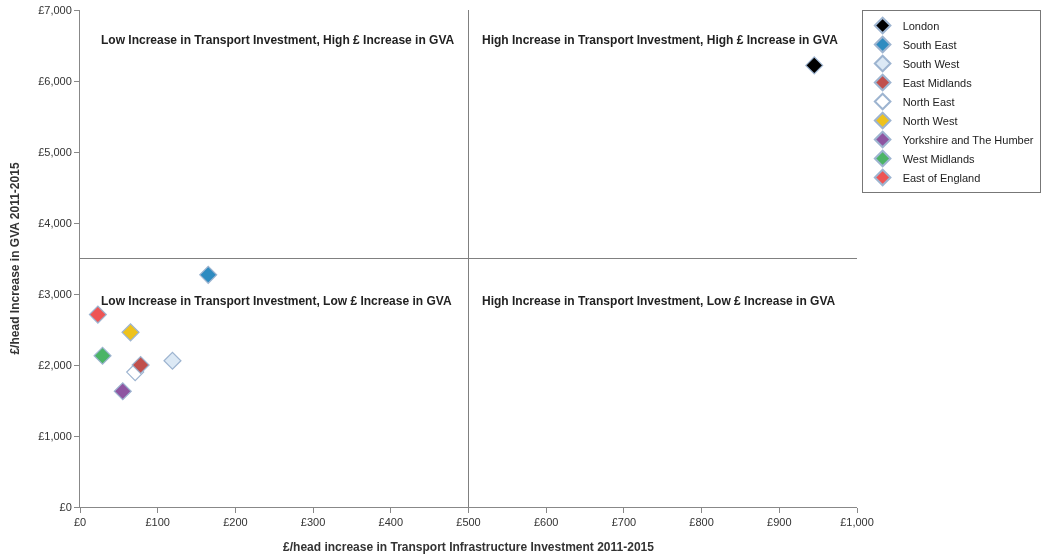  What do you see at coordinates (779, 522) in the screenshot?
I see `x-tick-label: £900` at bounding box center [779, 522].